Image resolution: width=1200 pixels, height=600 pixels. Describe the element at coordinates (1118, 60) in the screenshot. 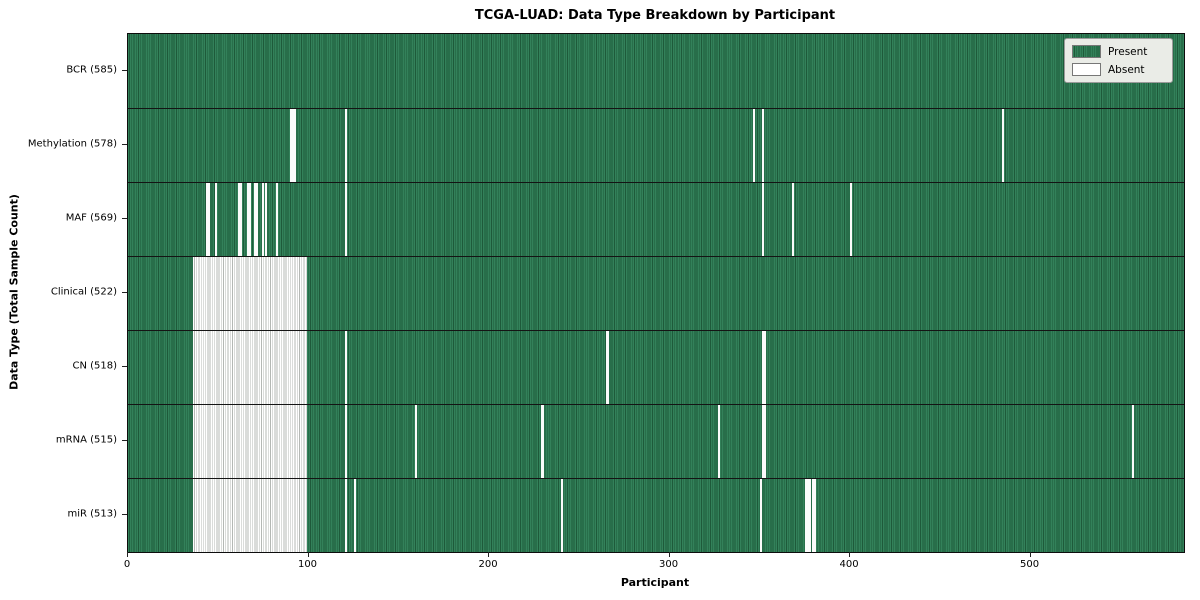

I see `legend: Present Absent` at that location.